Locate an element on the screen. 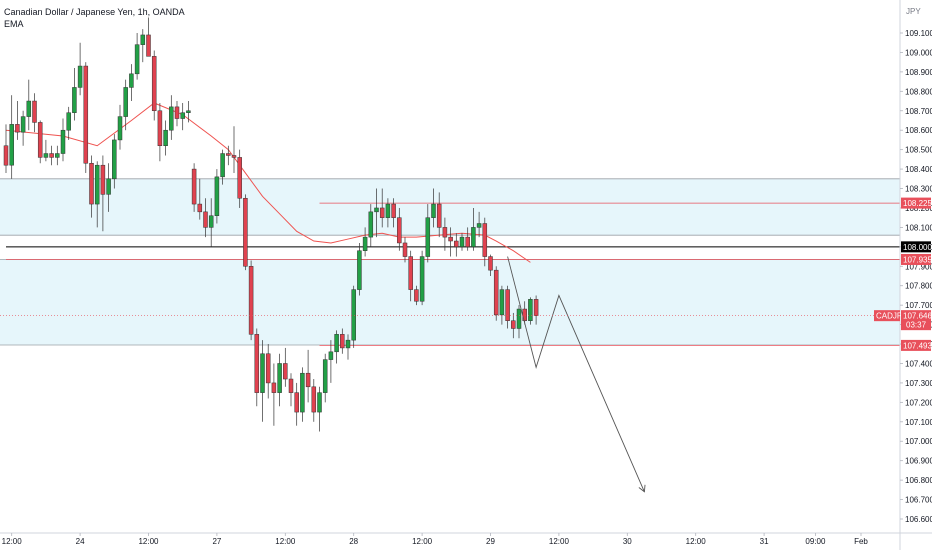  indicator-label: EMA is located at coordinates (14, 24).